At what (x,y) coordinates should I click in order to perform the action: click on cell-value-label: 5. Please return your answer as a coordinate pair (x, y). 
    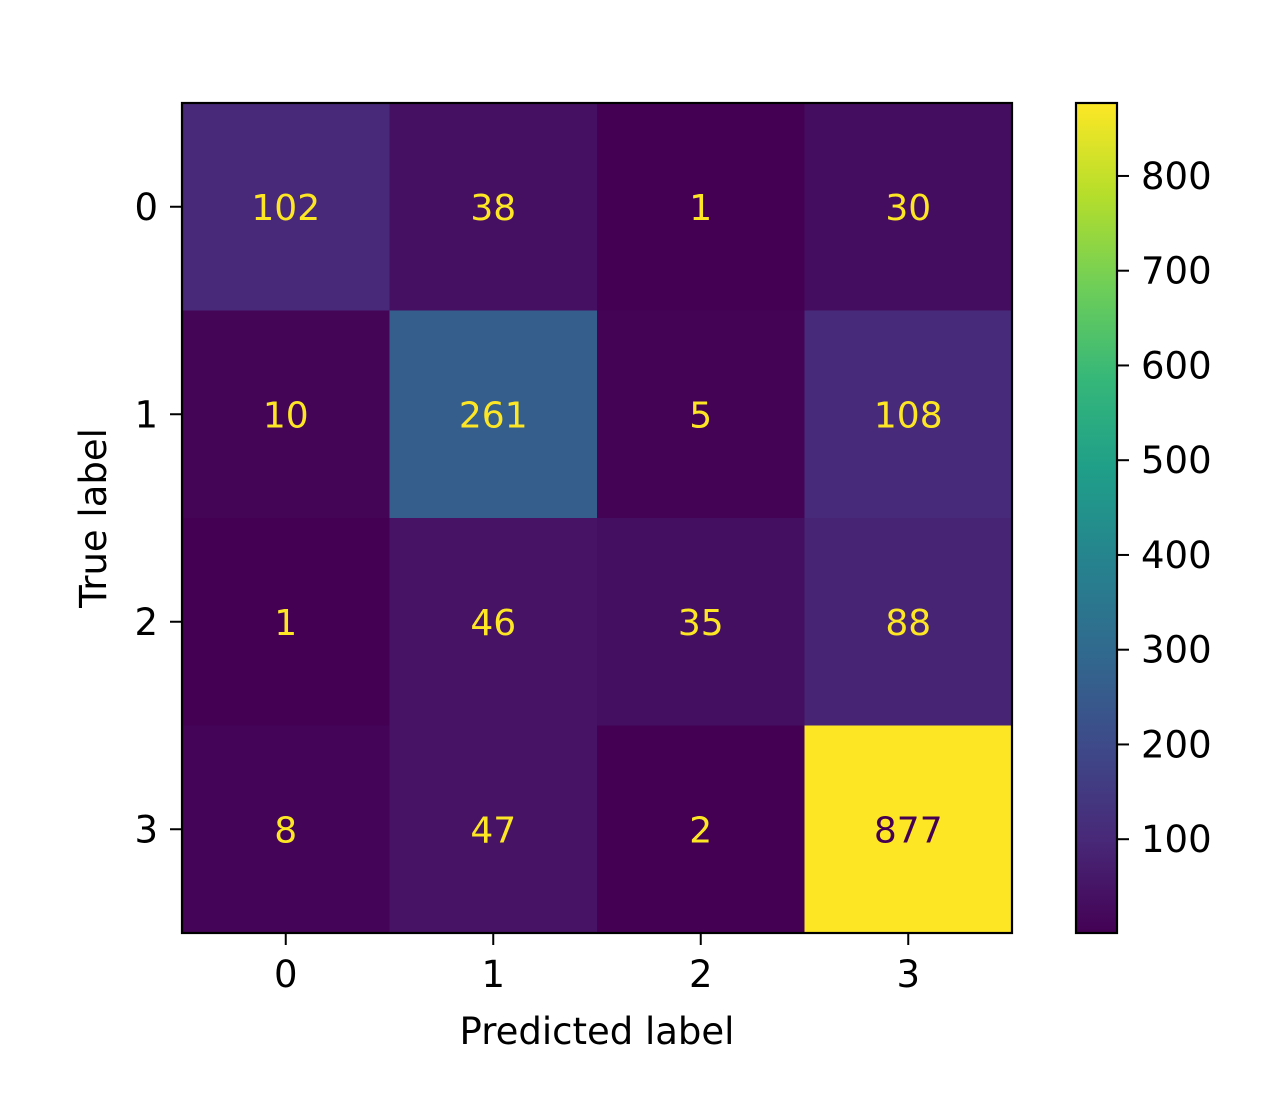
    Looking at the image, I should click on (700, 415).